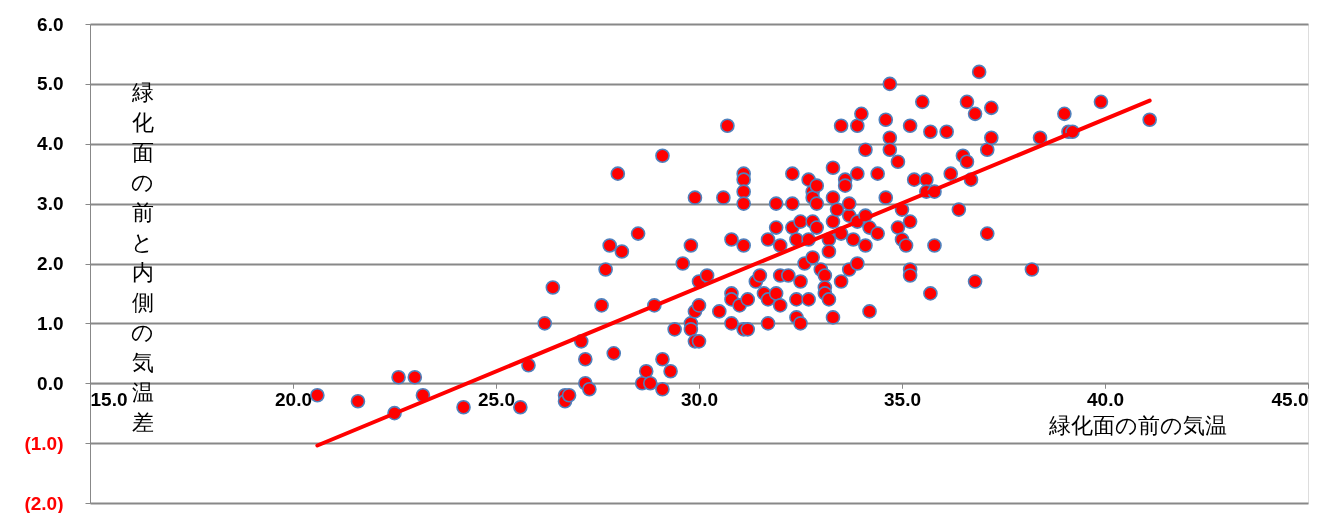 The height and width of the screenshot is (513, 1344). Describe the element at coordinates (44, 443) in the screenshot. I see `y-tick-label: (1.0)` at that location.